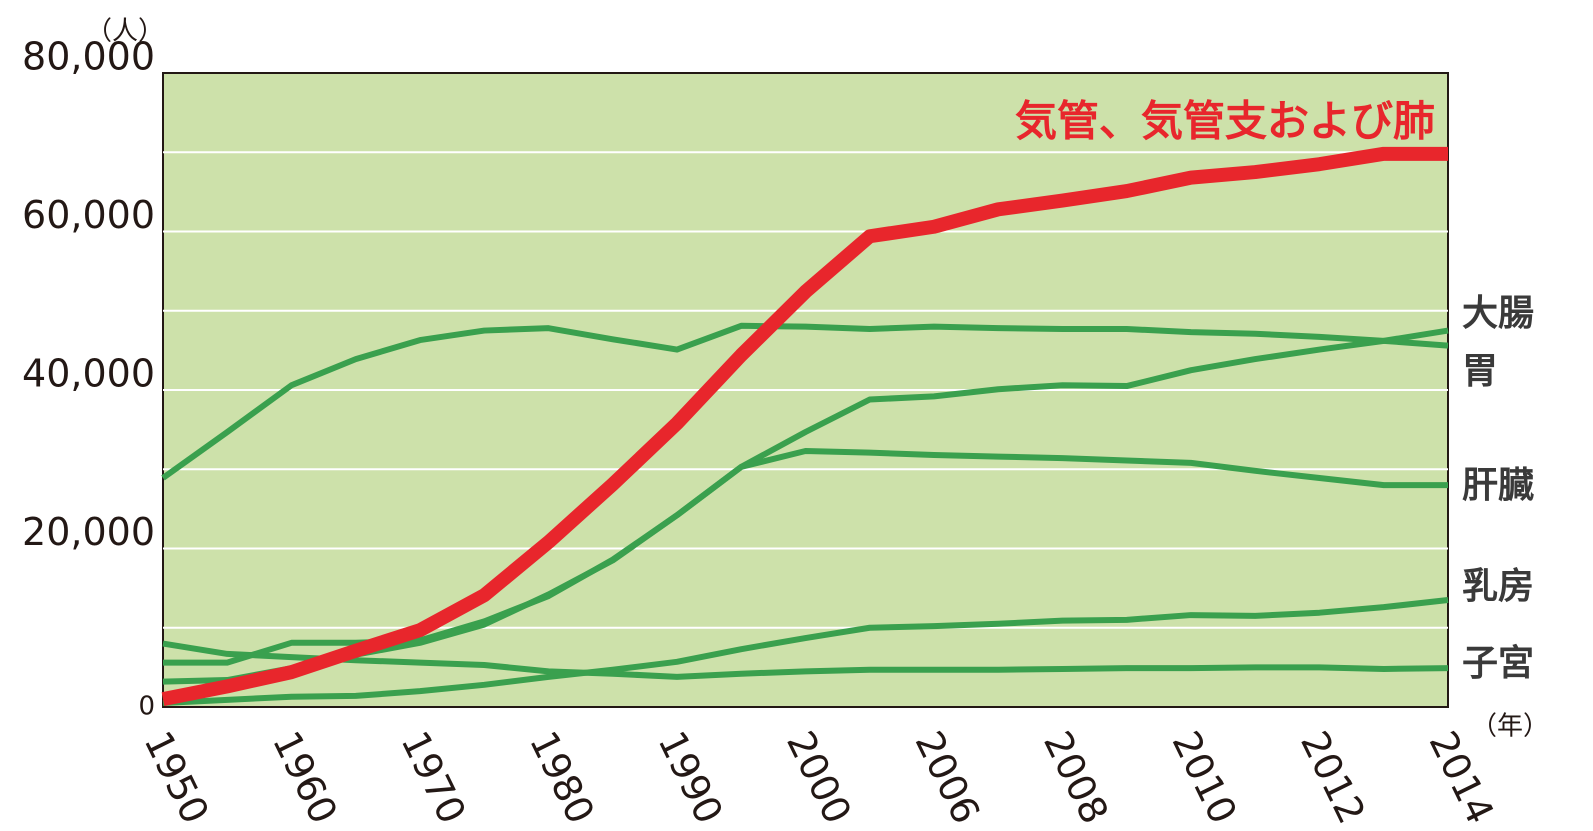  What do you see at coordinates (88, 57) in the screenshot?
I see `y-tick-label: 80,000` at bounding box center [88, 57].